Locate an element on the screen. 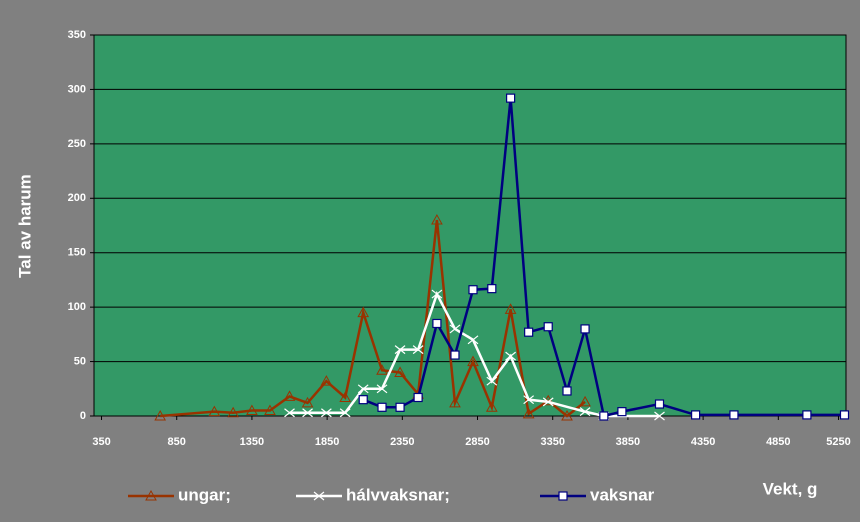  x-tick-label: 2850 is located at coordinates (477, 442).